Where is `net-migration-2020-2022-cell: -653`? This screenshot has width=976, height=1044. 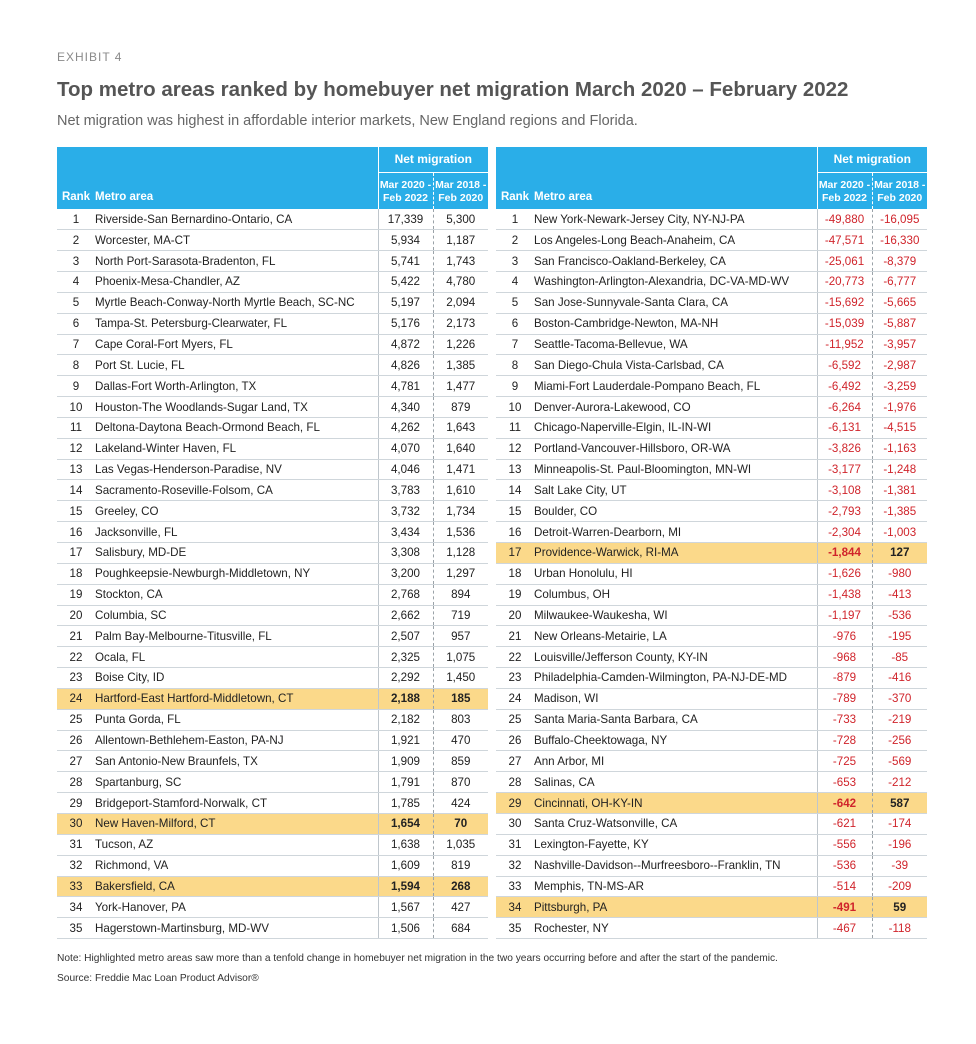 net-migration-2020-2022-cell: -653 is located at coordinates (844, 782).